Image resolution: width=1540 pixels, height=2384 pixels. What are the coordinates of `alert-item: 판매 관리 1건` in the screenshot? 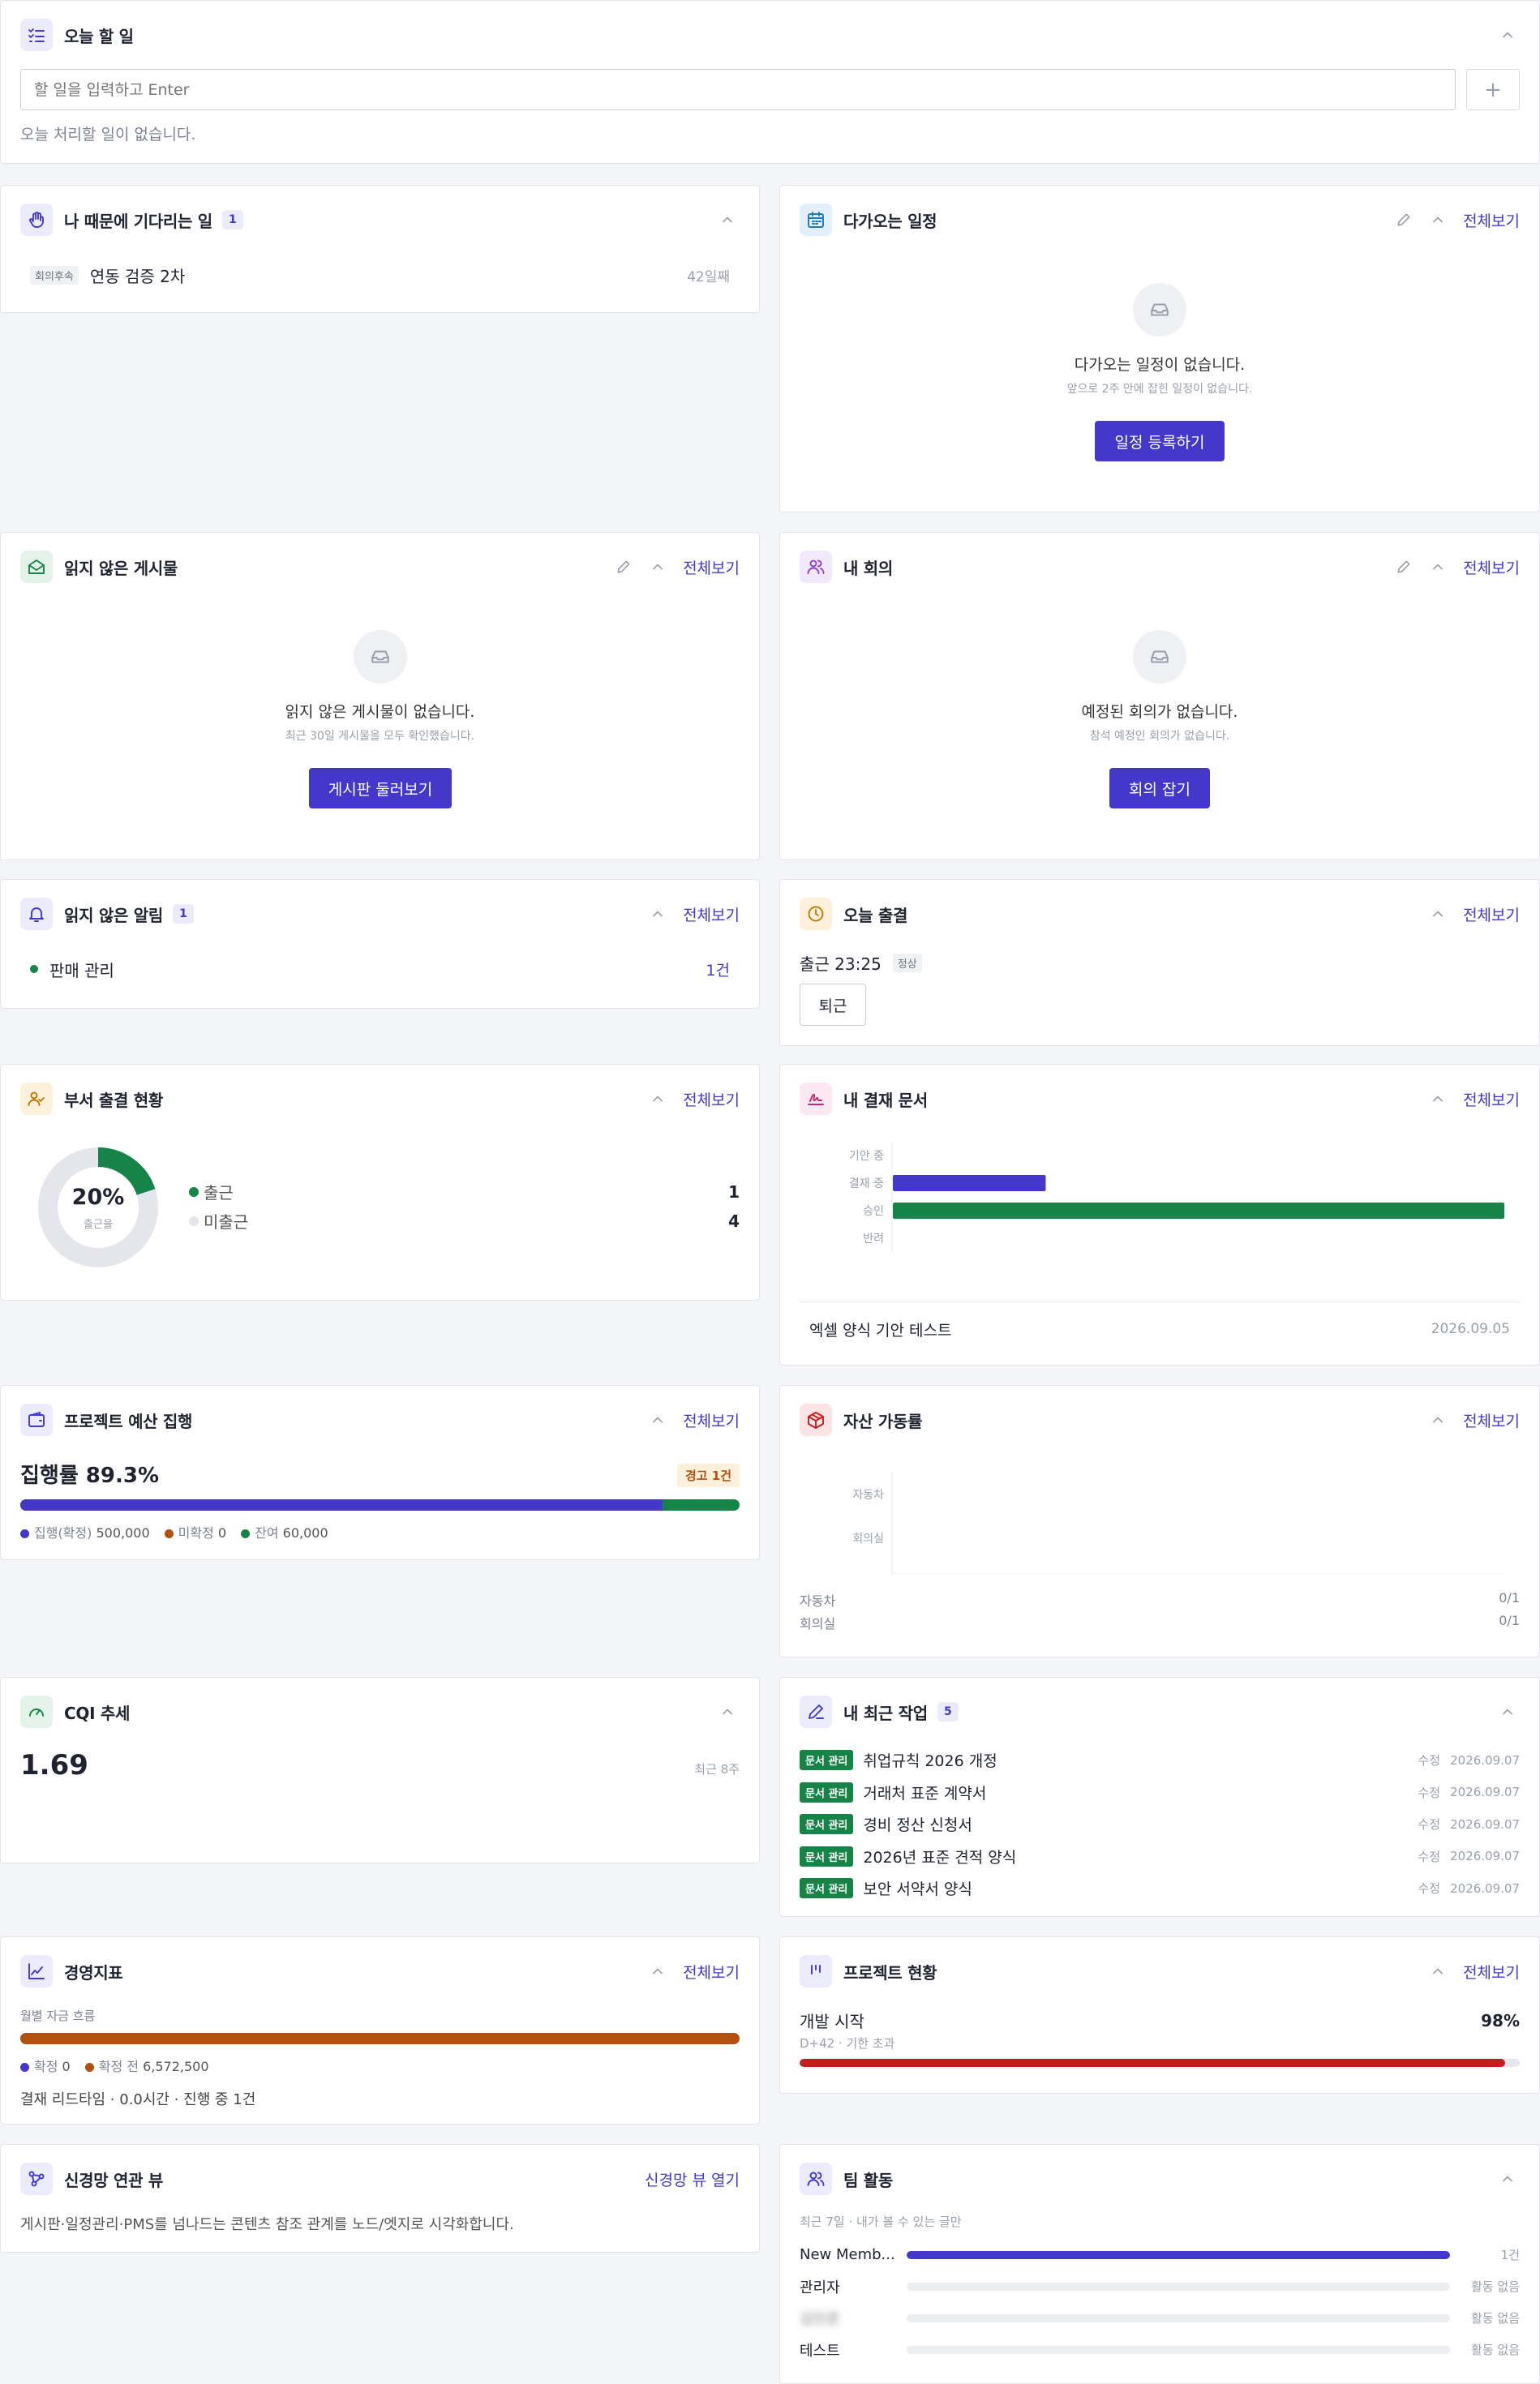 It's located at (380, 969).